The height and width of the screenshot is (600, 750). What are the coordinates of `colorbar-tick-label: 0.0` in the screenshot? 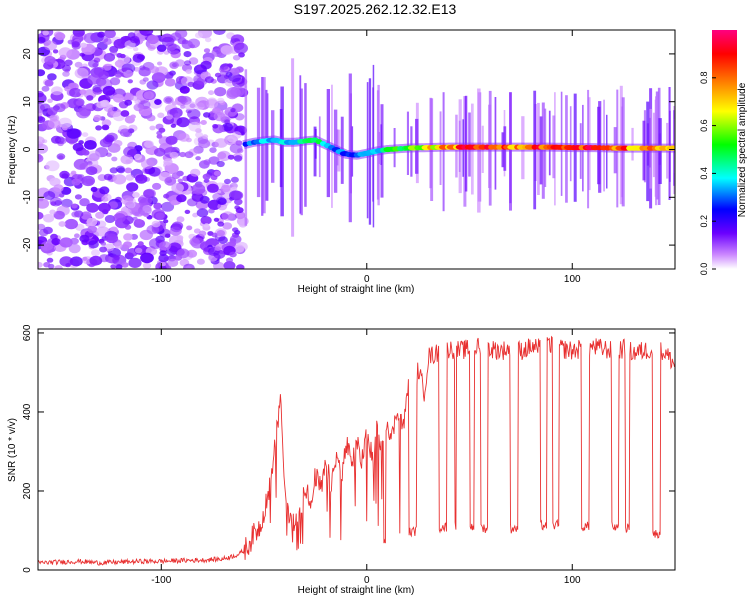 It's located at (704, 269).